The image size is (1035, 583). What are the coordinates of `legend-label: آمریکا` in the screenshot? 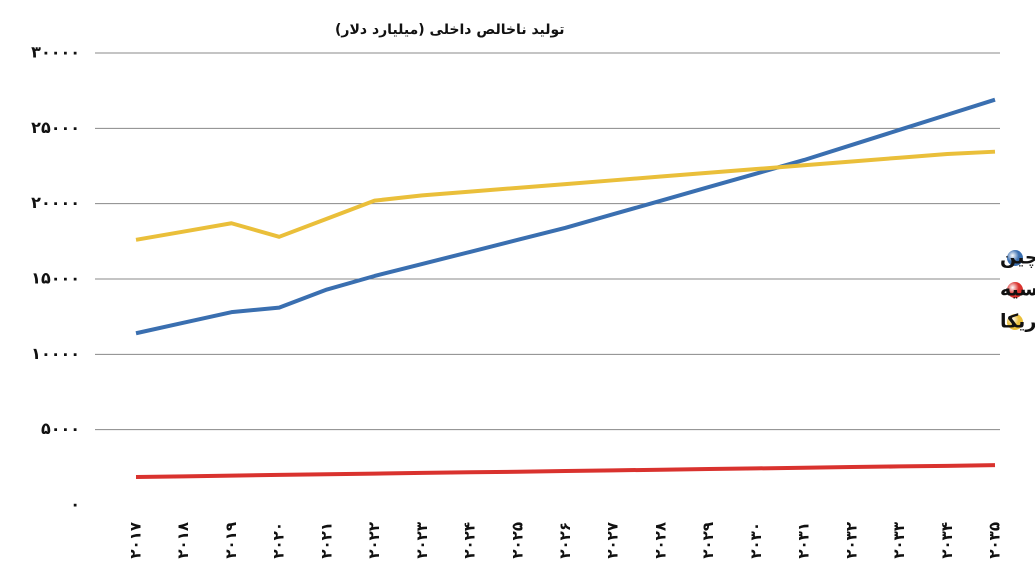 It's located at (1017, 321).